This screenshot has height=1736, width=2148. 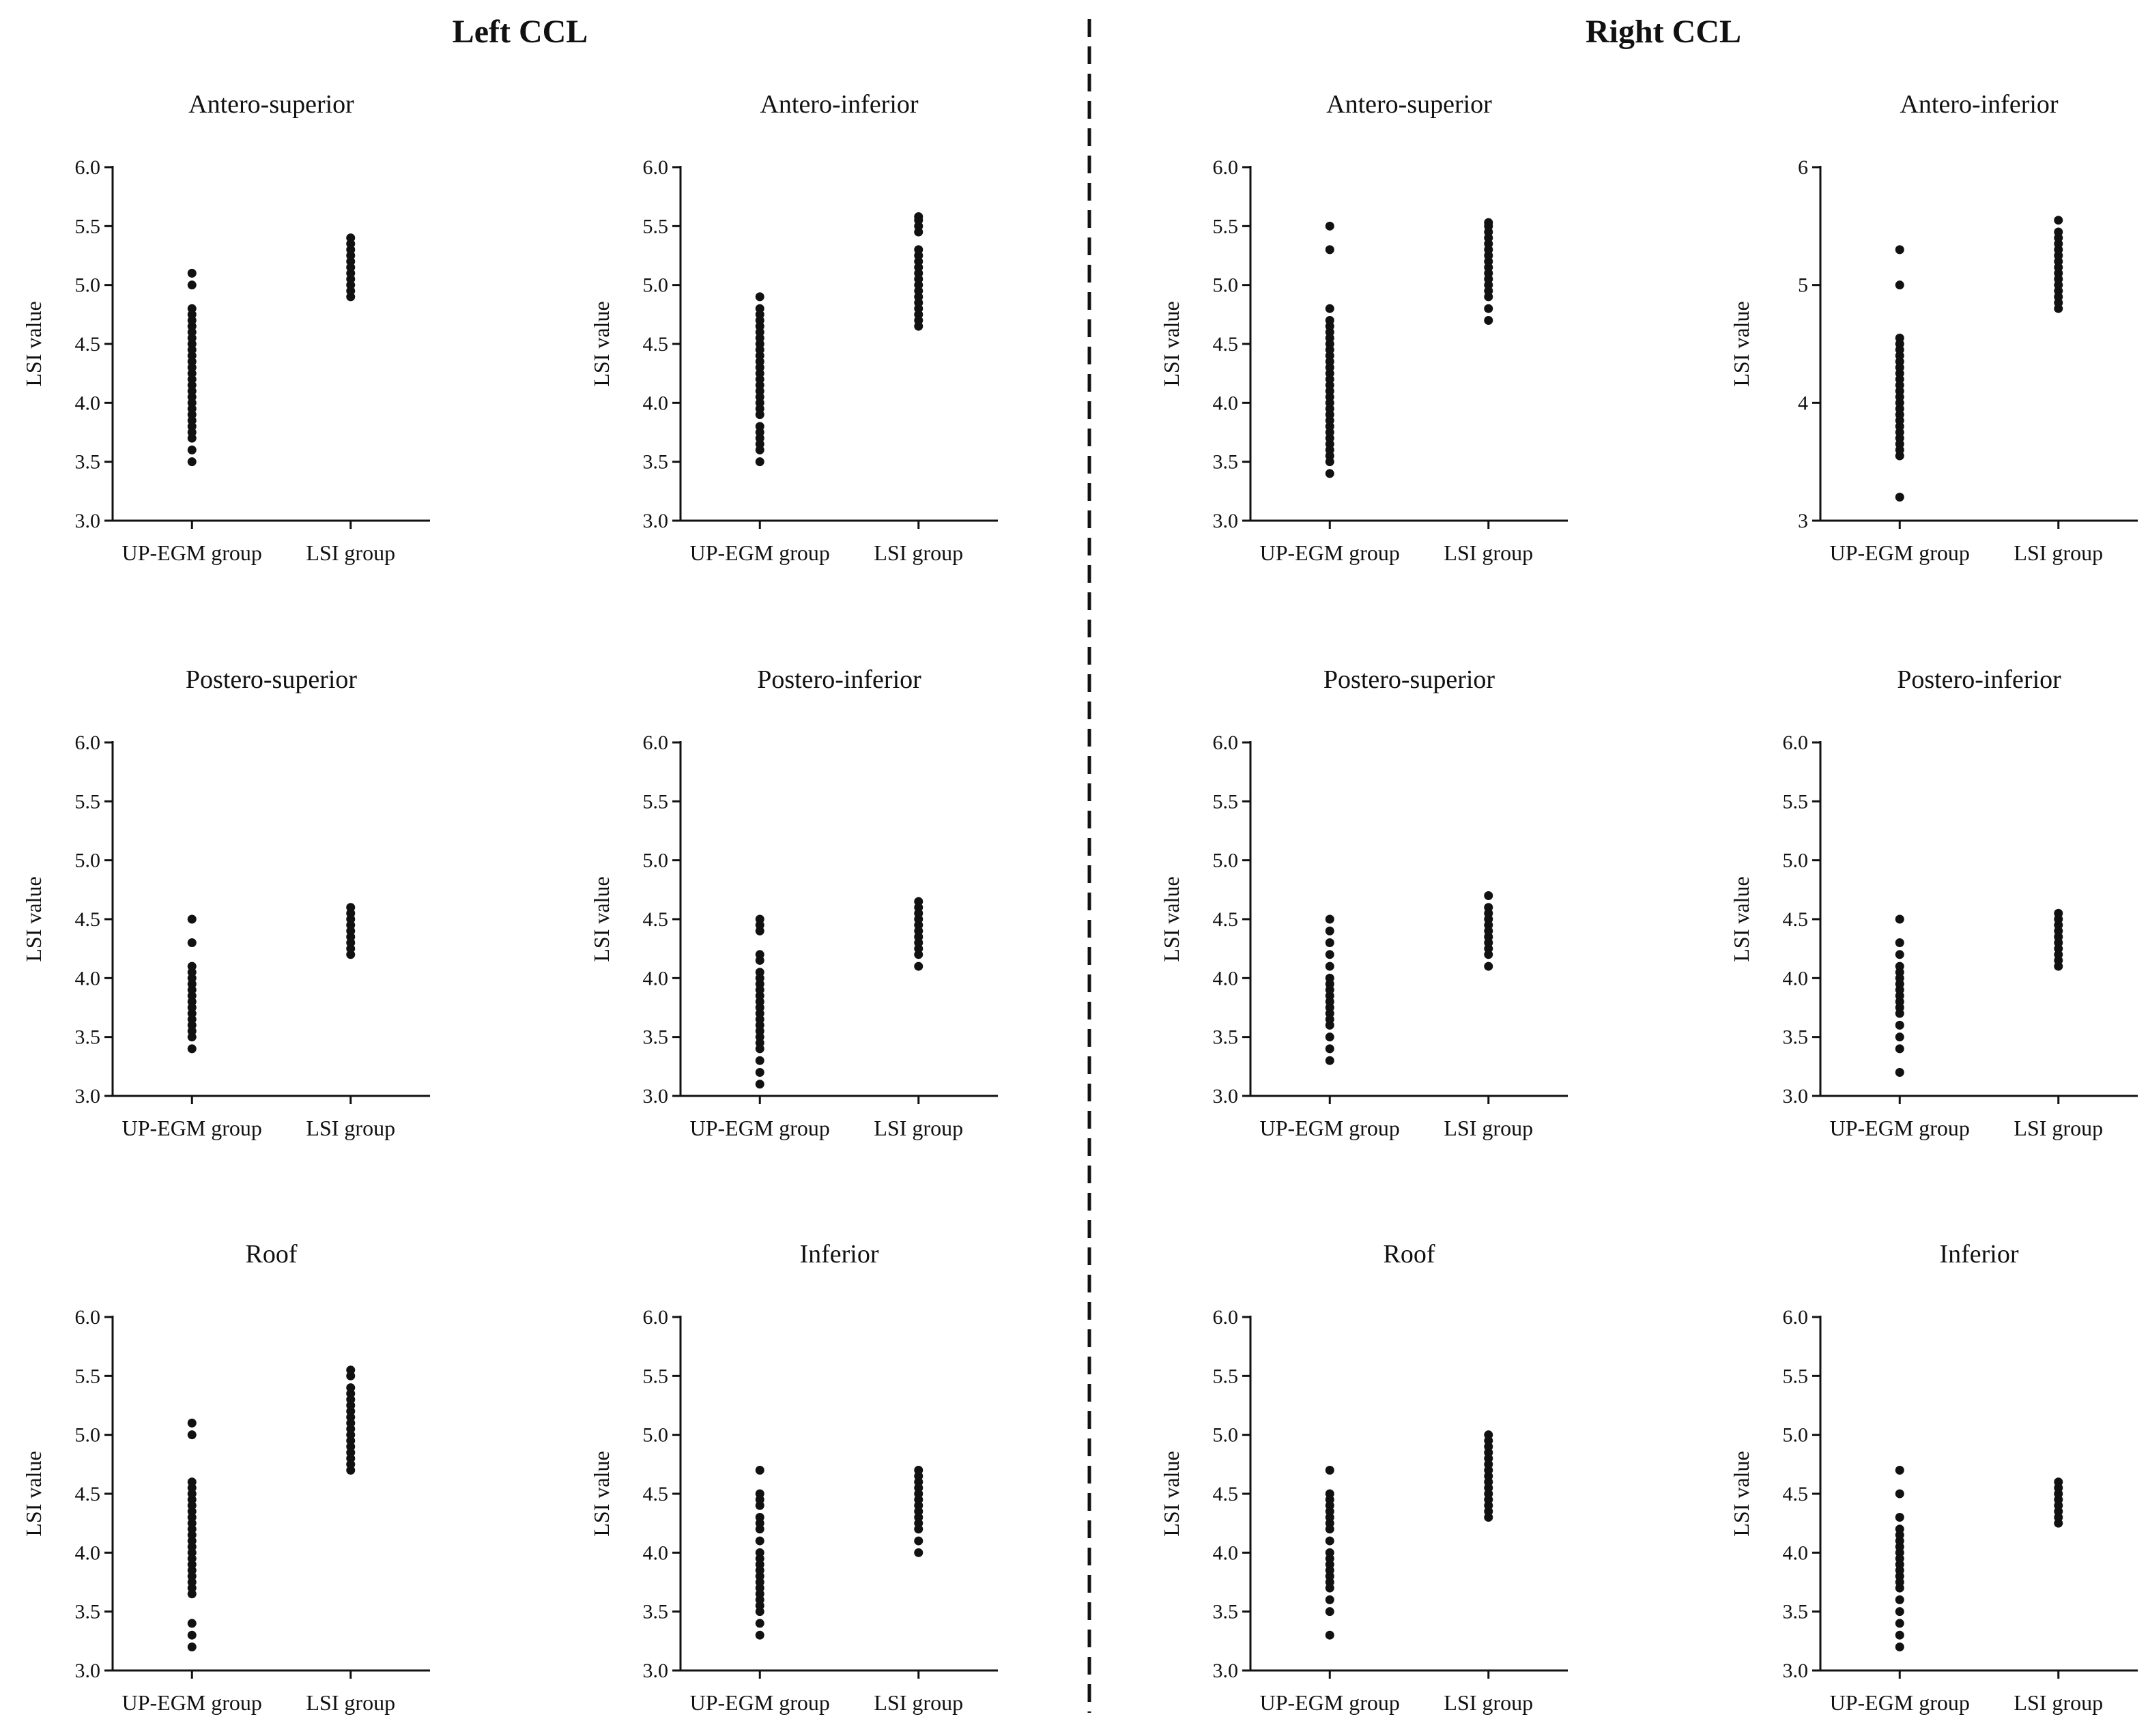 I want to click on panel-left-ccl-postero-inferior-y-tick-label: 5.0, so click(x=656, y=861).